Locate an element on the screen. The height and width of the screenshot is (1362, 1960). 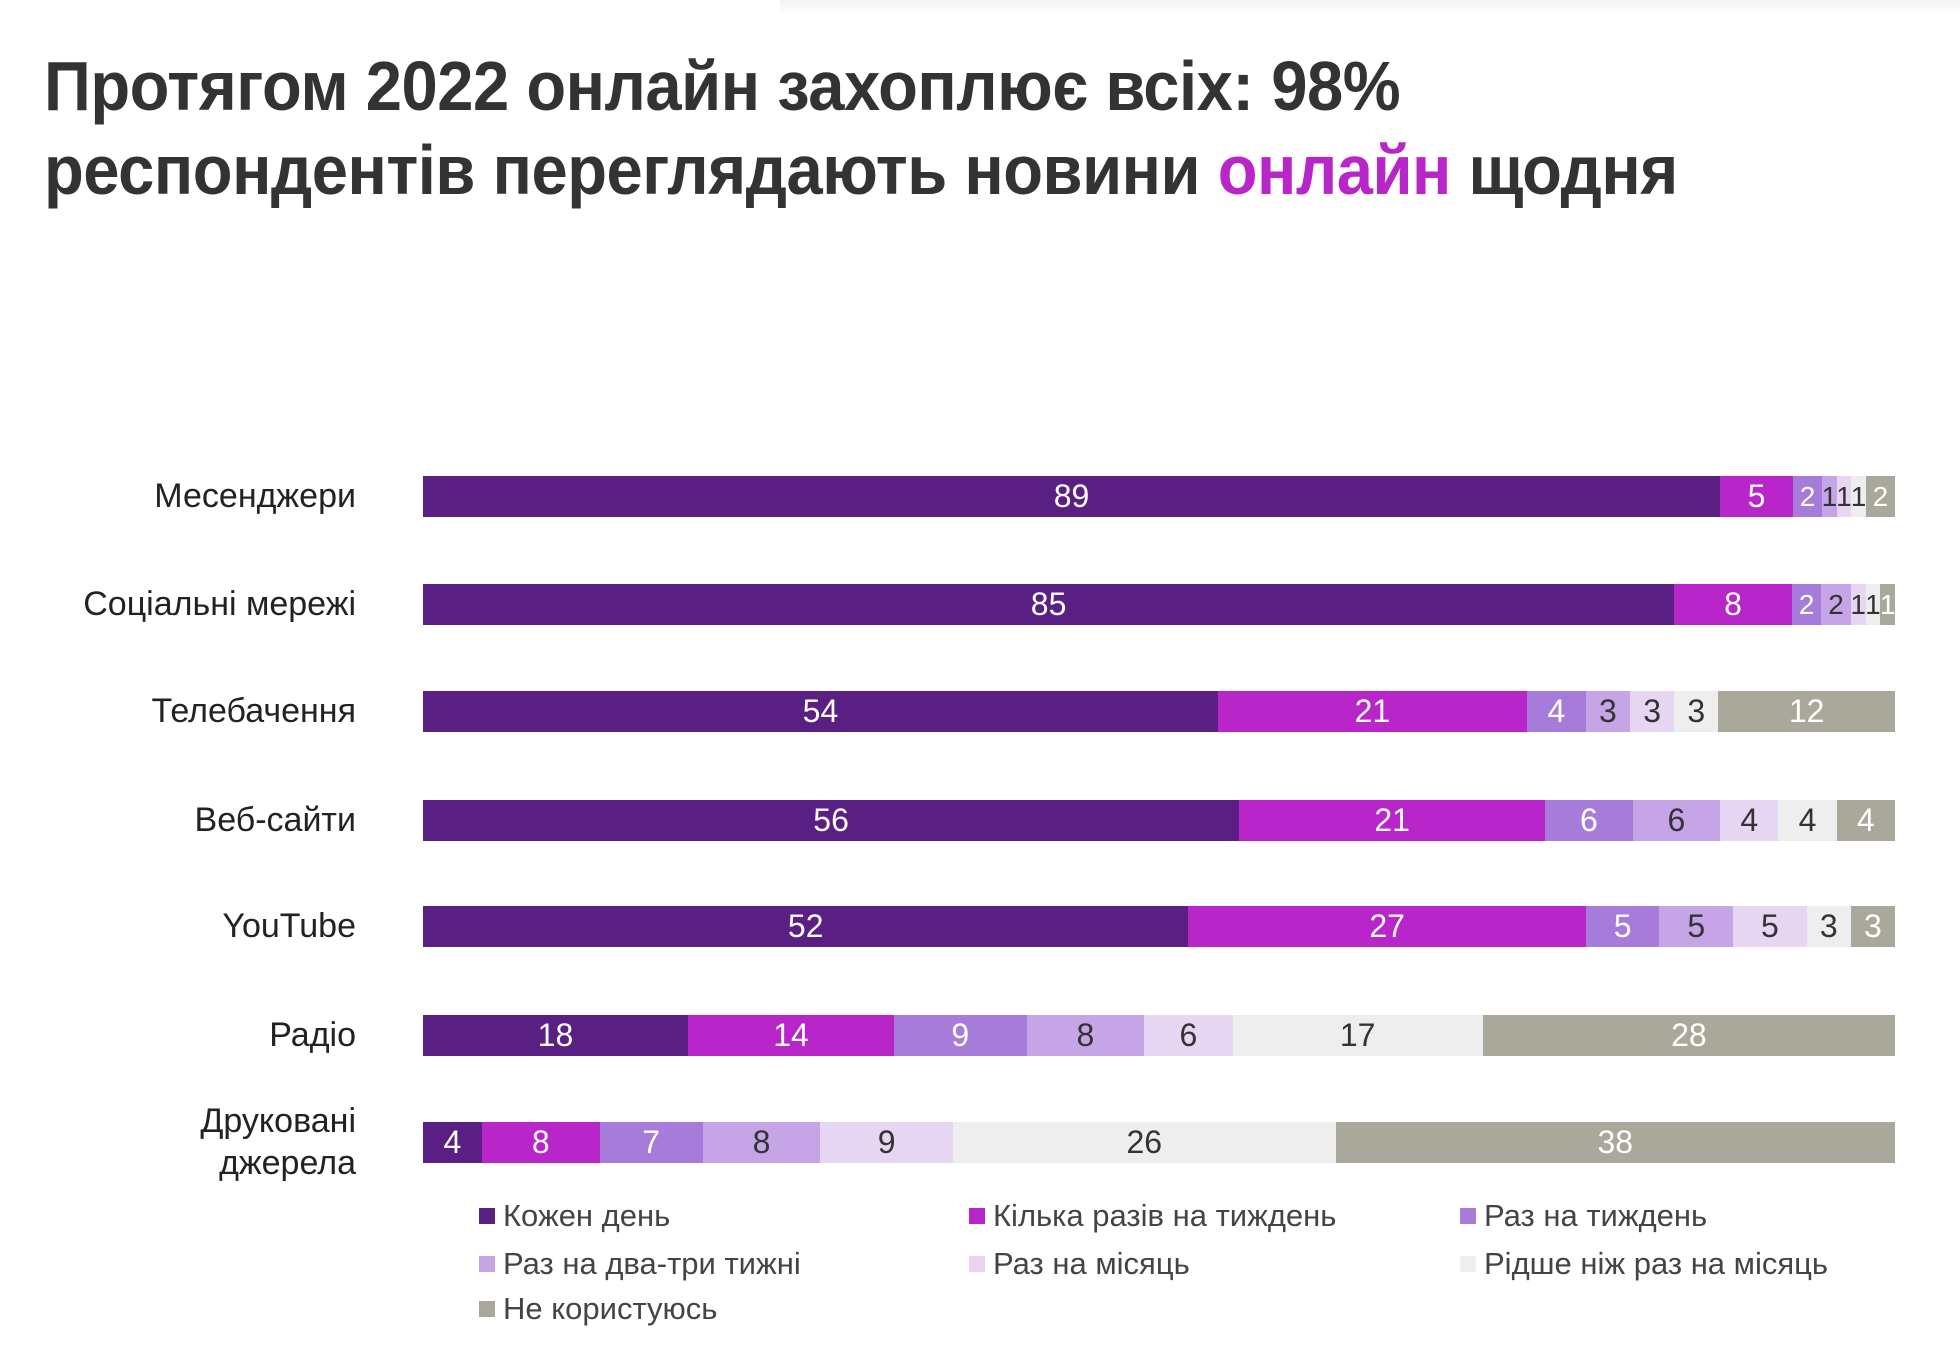
legend-label: Кожен день is located at coordinates (587, 1215).